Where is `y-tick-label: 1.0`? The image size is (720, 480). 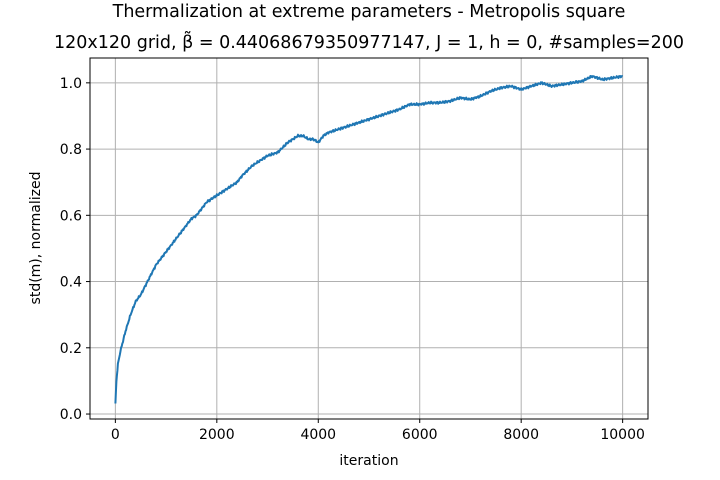 y-tick-label: 1.0 is located at coordinates (71, 84).